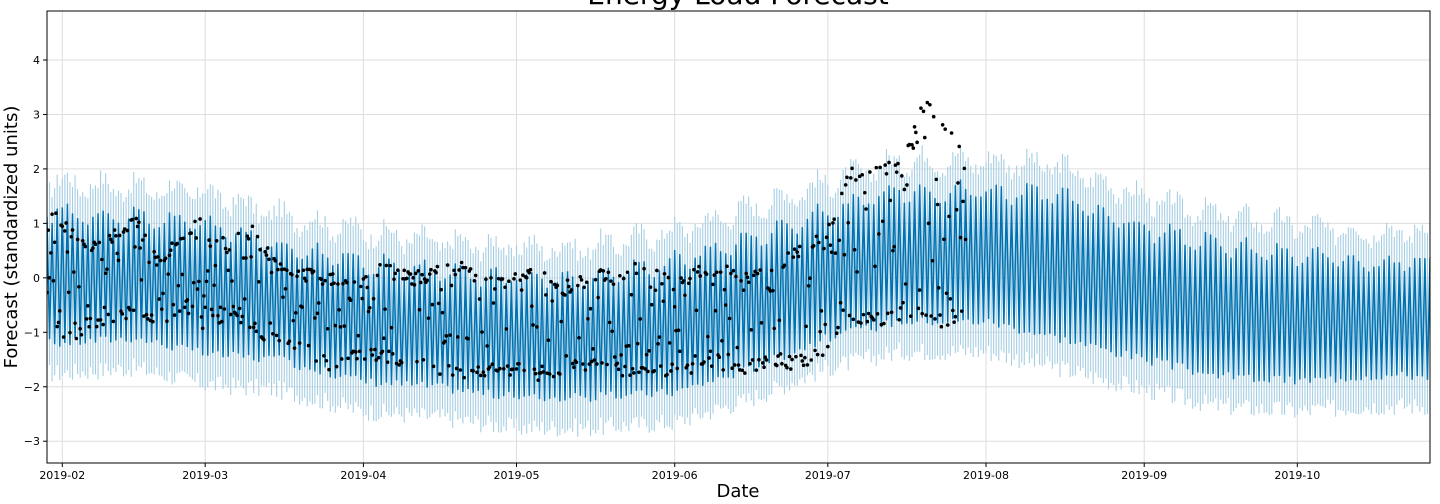 The height and width of the screenshot is (504, 1440). What do you see at coordinates (36, 278) in the screenshot?
I see `y-tick-label: 0` at bounding box center [36, 278].